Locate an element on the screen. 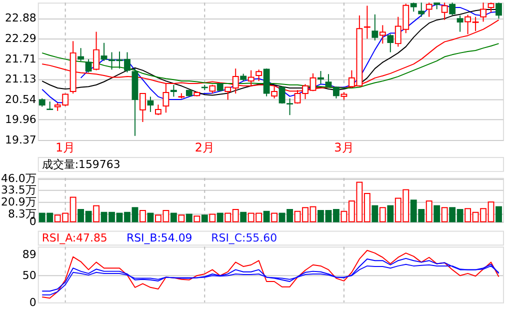 This screenshot has height=323, width=506. y-tick-label: 46.0万 is located at coordinates (18, 178).